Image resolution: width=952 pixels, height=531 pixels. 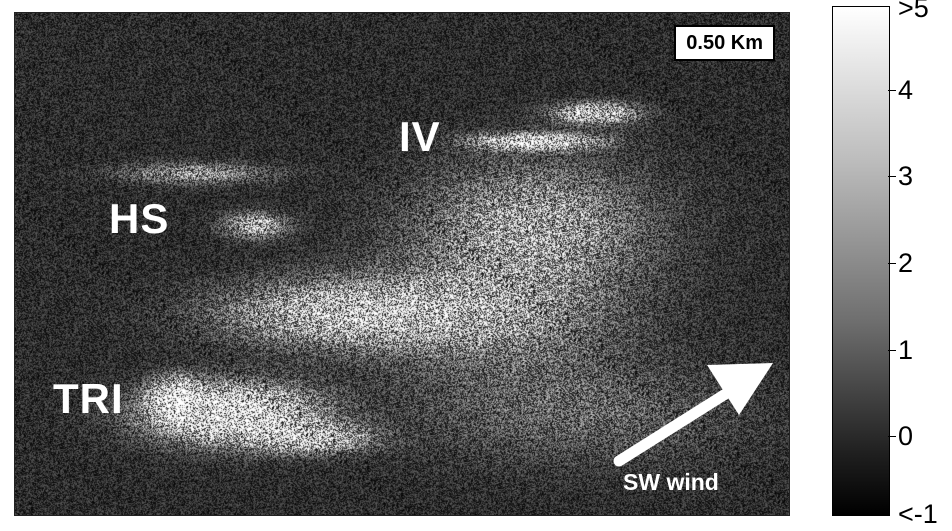 I want to click on site-label-tri: TRI, so click(x=88, y=398).